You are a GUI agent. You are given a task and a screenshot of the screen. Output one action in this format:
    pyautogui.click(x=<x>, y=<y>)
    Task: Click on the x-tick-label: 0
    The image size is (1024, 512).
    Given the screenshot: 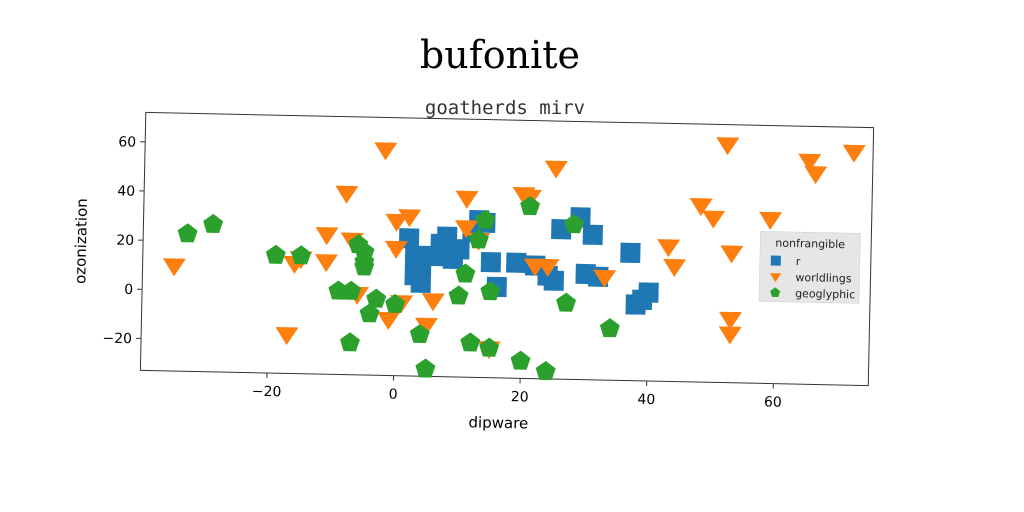 What is the action you would take?
    pyautogui.click(x=393, y=395)
    